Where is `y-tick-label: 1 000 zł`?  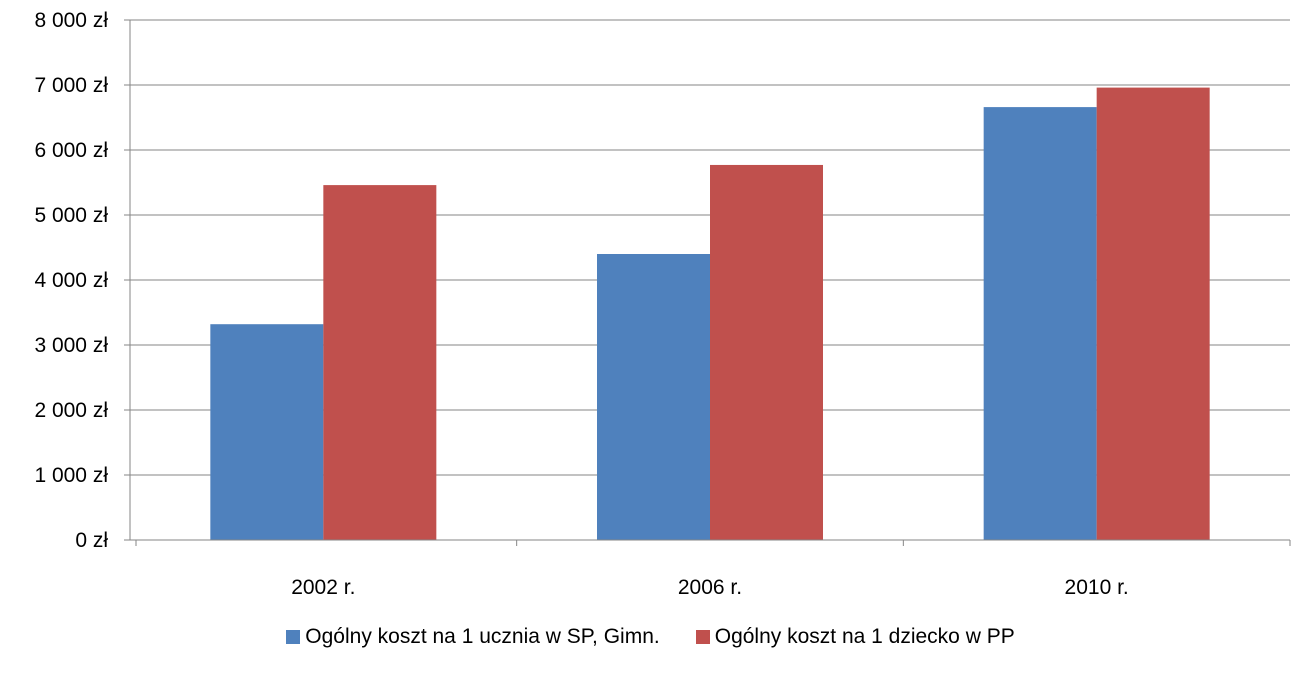 y-tick-label: 1 000 zł is located at coordinates (71, 475).